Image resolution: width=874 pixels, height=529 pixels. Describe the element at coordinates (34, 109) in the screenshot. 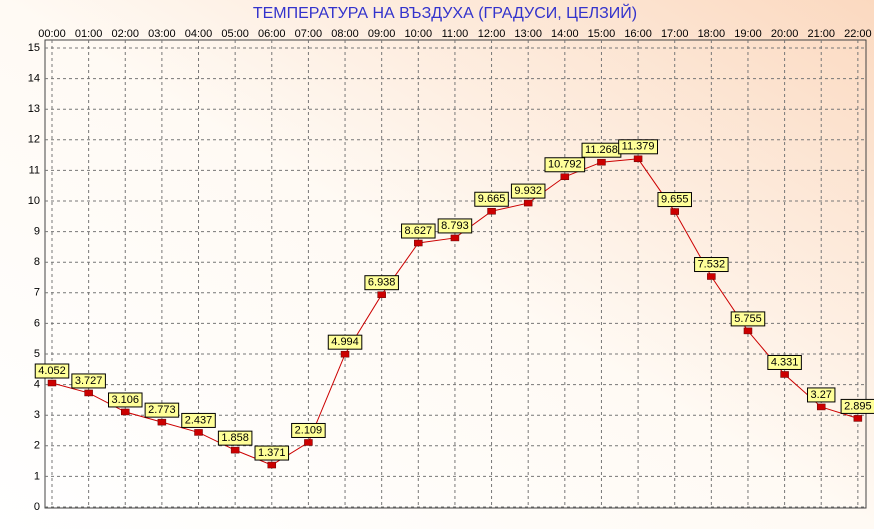

I see `y-tick-label: 13` at that location.